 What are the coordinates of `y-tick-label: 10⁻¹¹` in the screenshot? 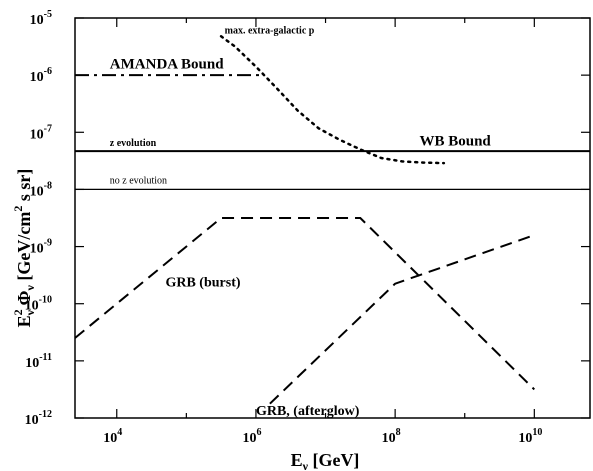 It's located at (38, 361).